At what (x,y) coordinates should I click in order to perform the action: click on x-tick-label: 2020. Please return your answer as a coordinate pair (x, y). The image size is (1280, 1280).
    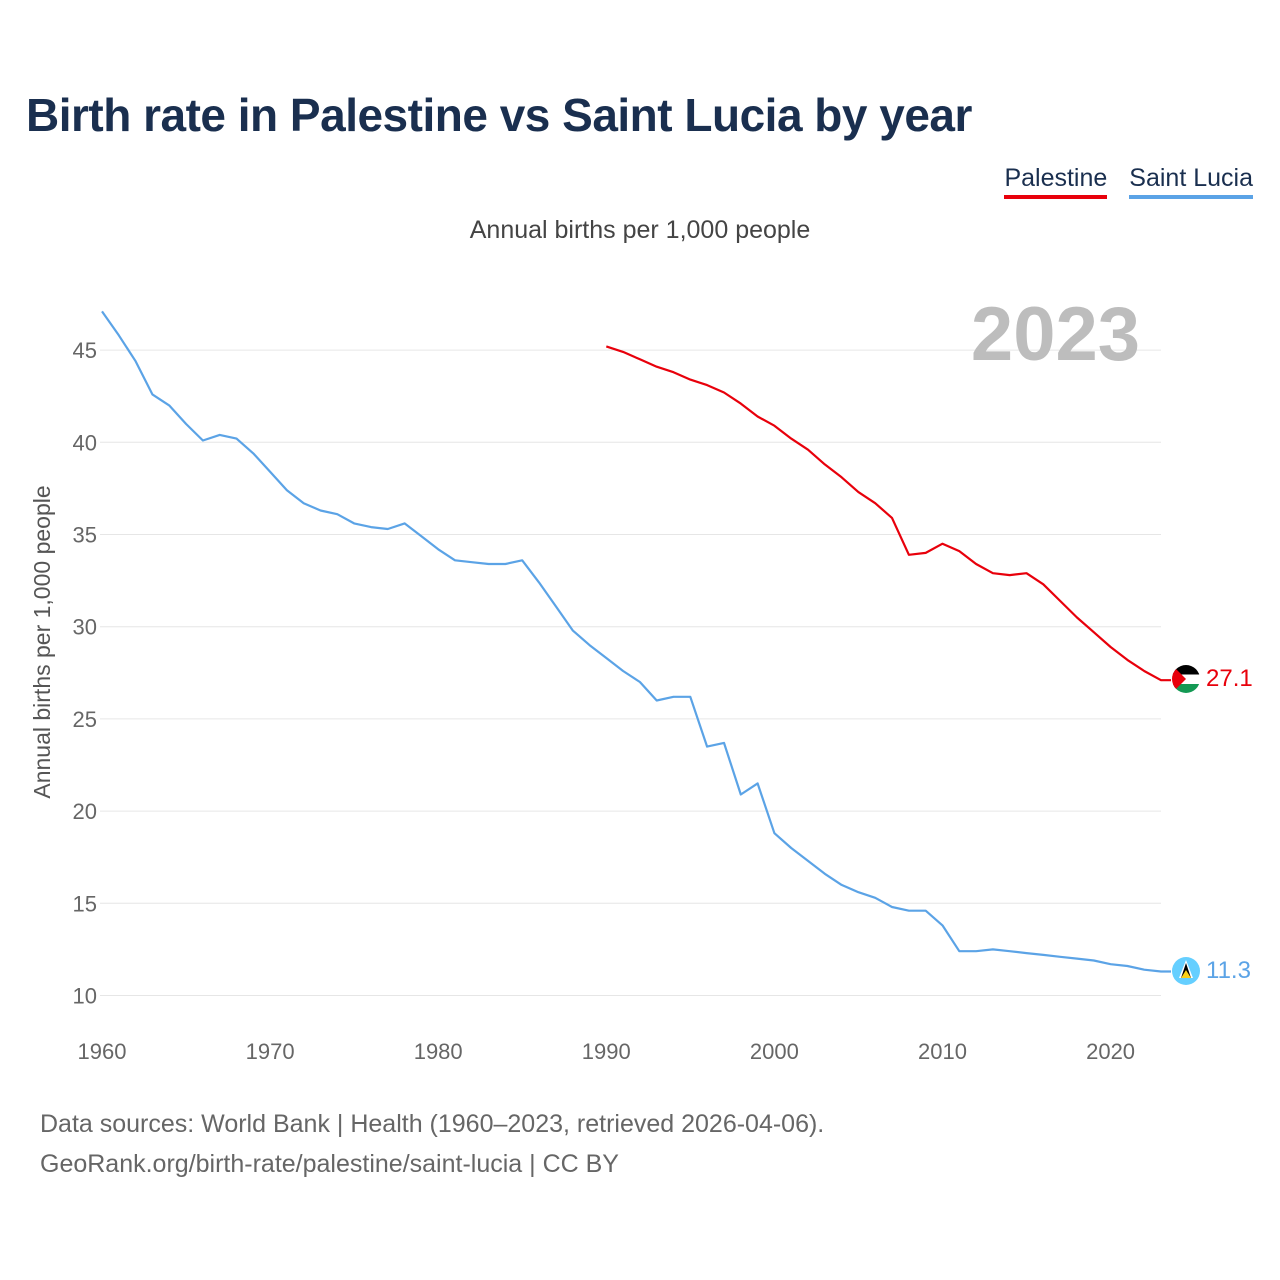
    Looking at the image, I should click on (1110, 1051).